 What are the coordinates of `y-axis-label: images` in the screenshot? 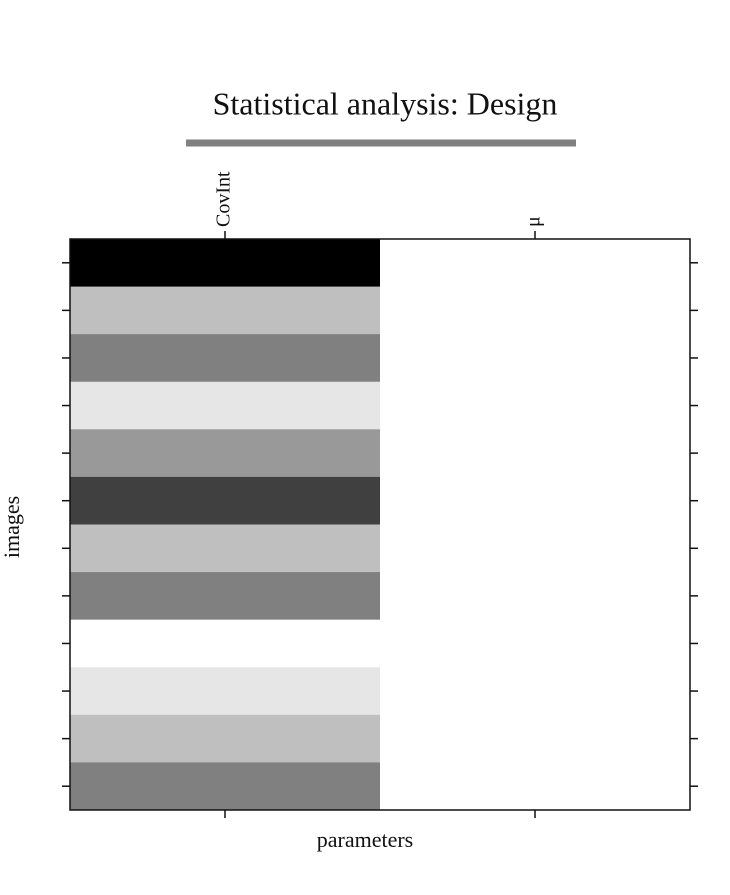 It's located at (12, 527).